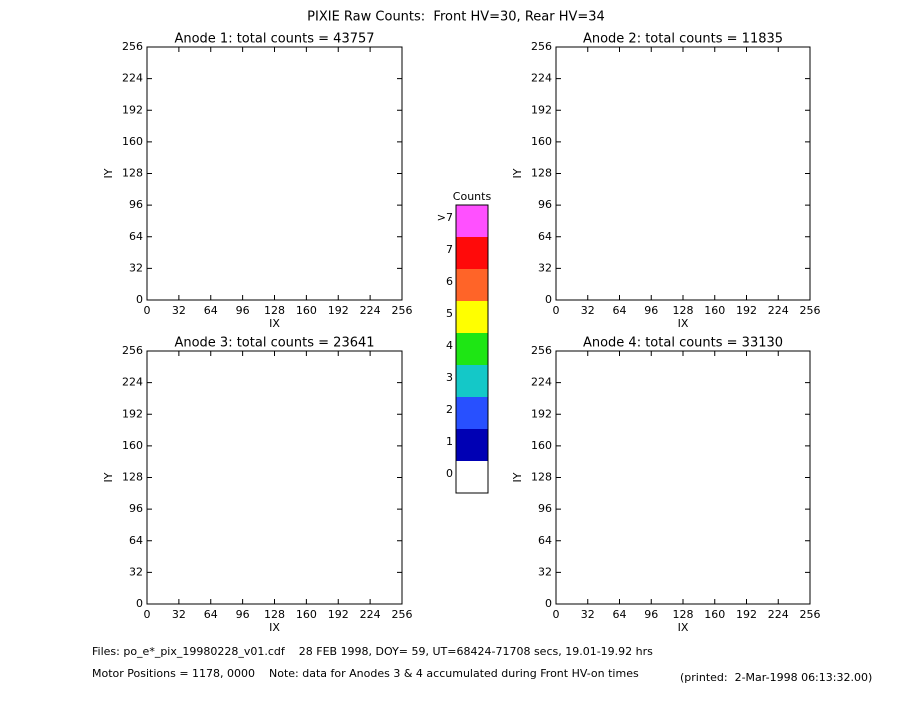 This screenshot has height=705, width=913. Describe the element at coordinates (449, 249) in the screenshot. I see `colorbar-label: 7` at that location.